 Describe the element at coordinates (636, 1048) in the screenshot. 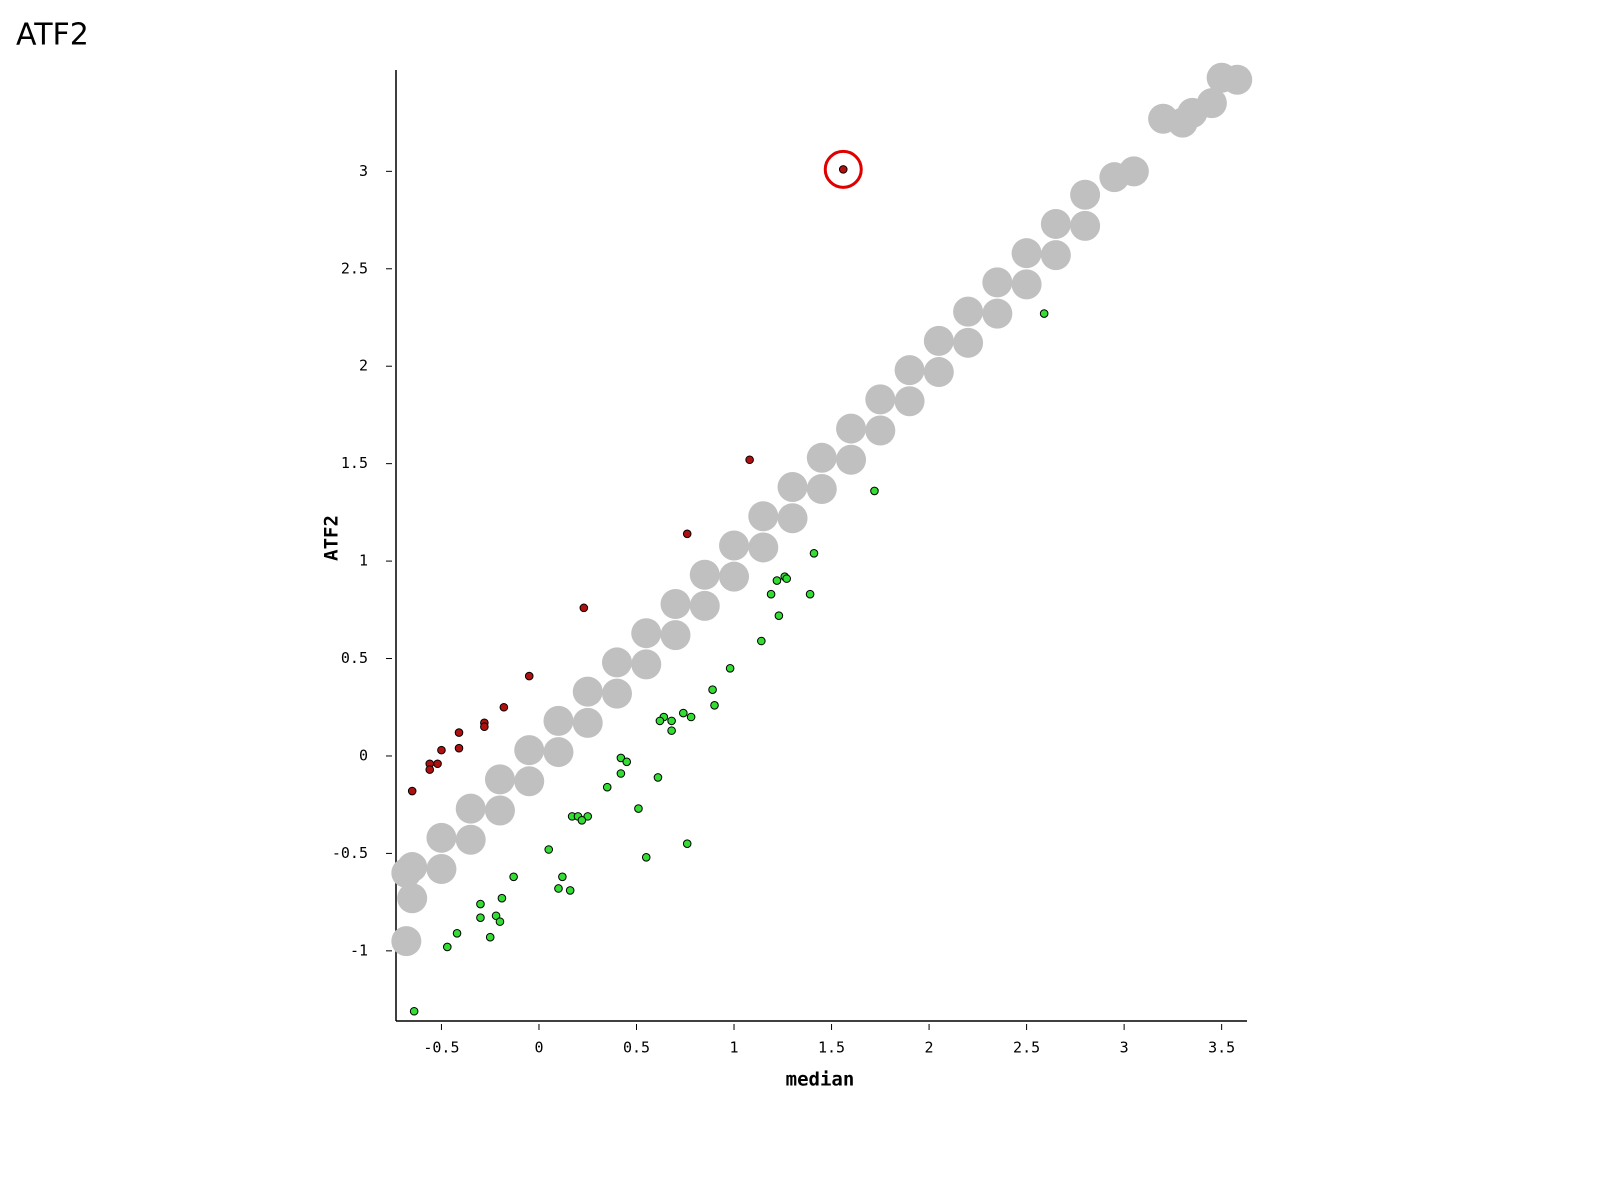

I see `x-tick-label: 0.5` at that location.